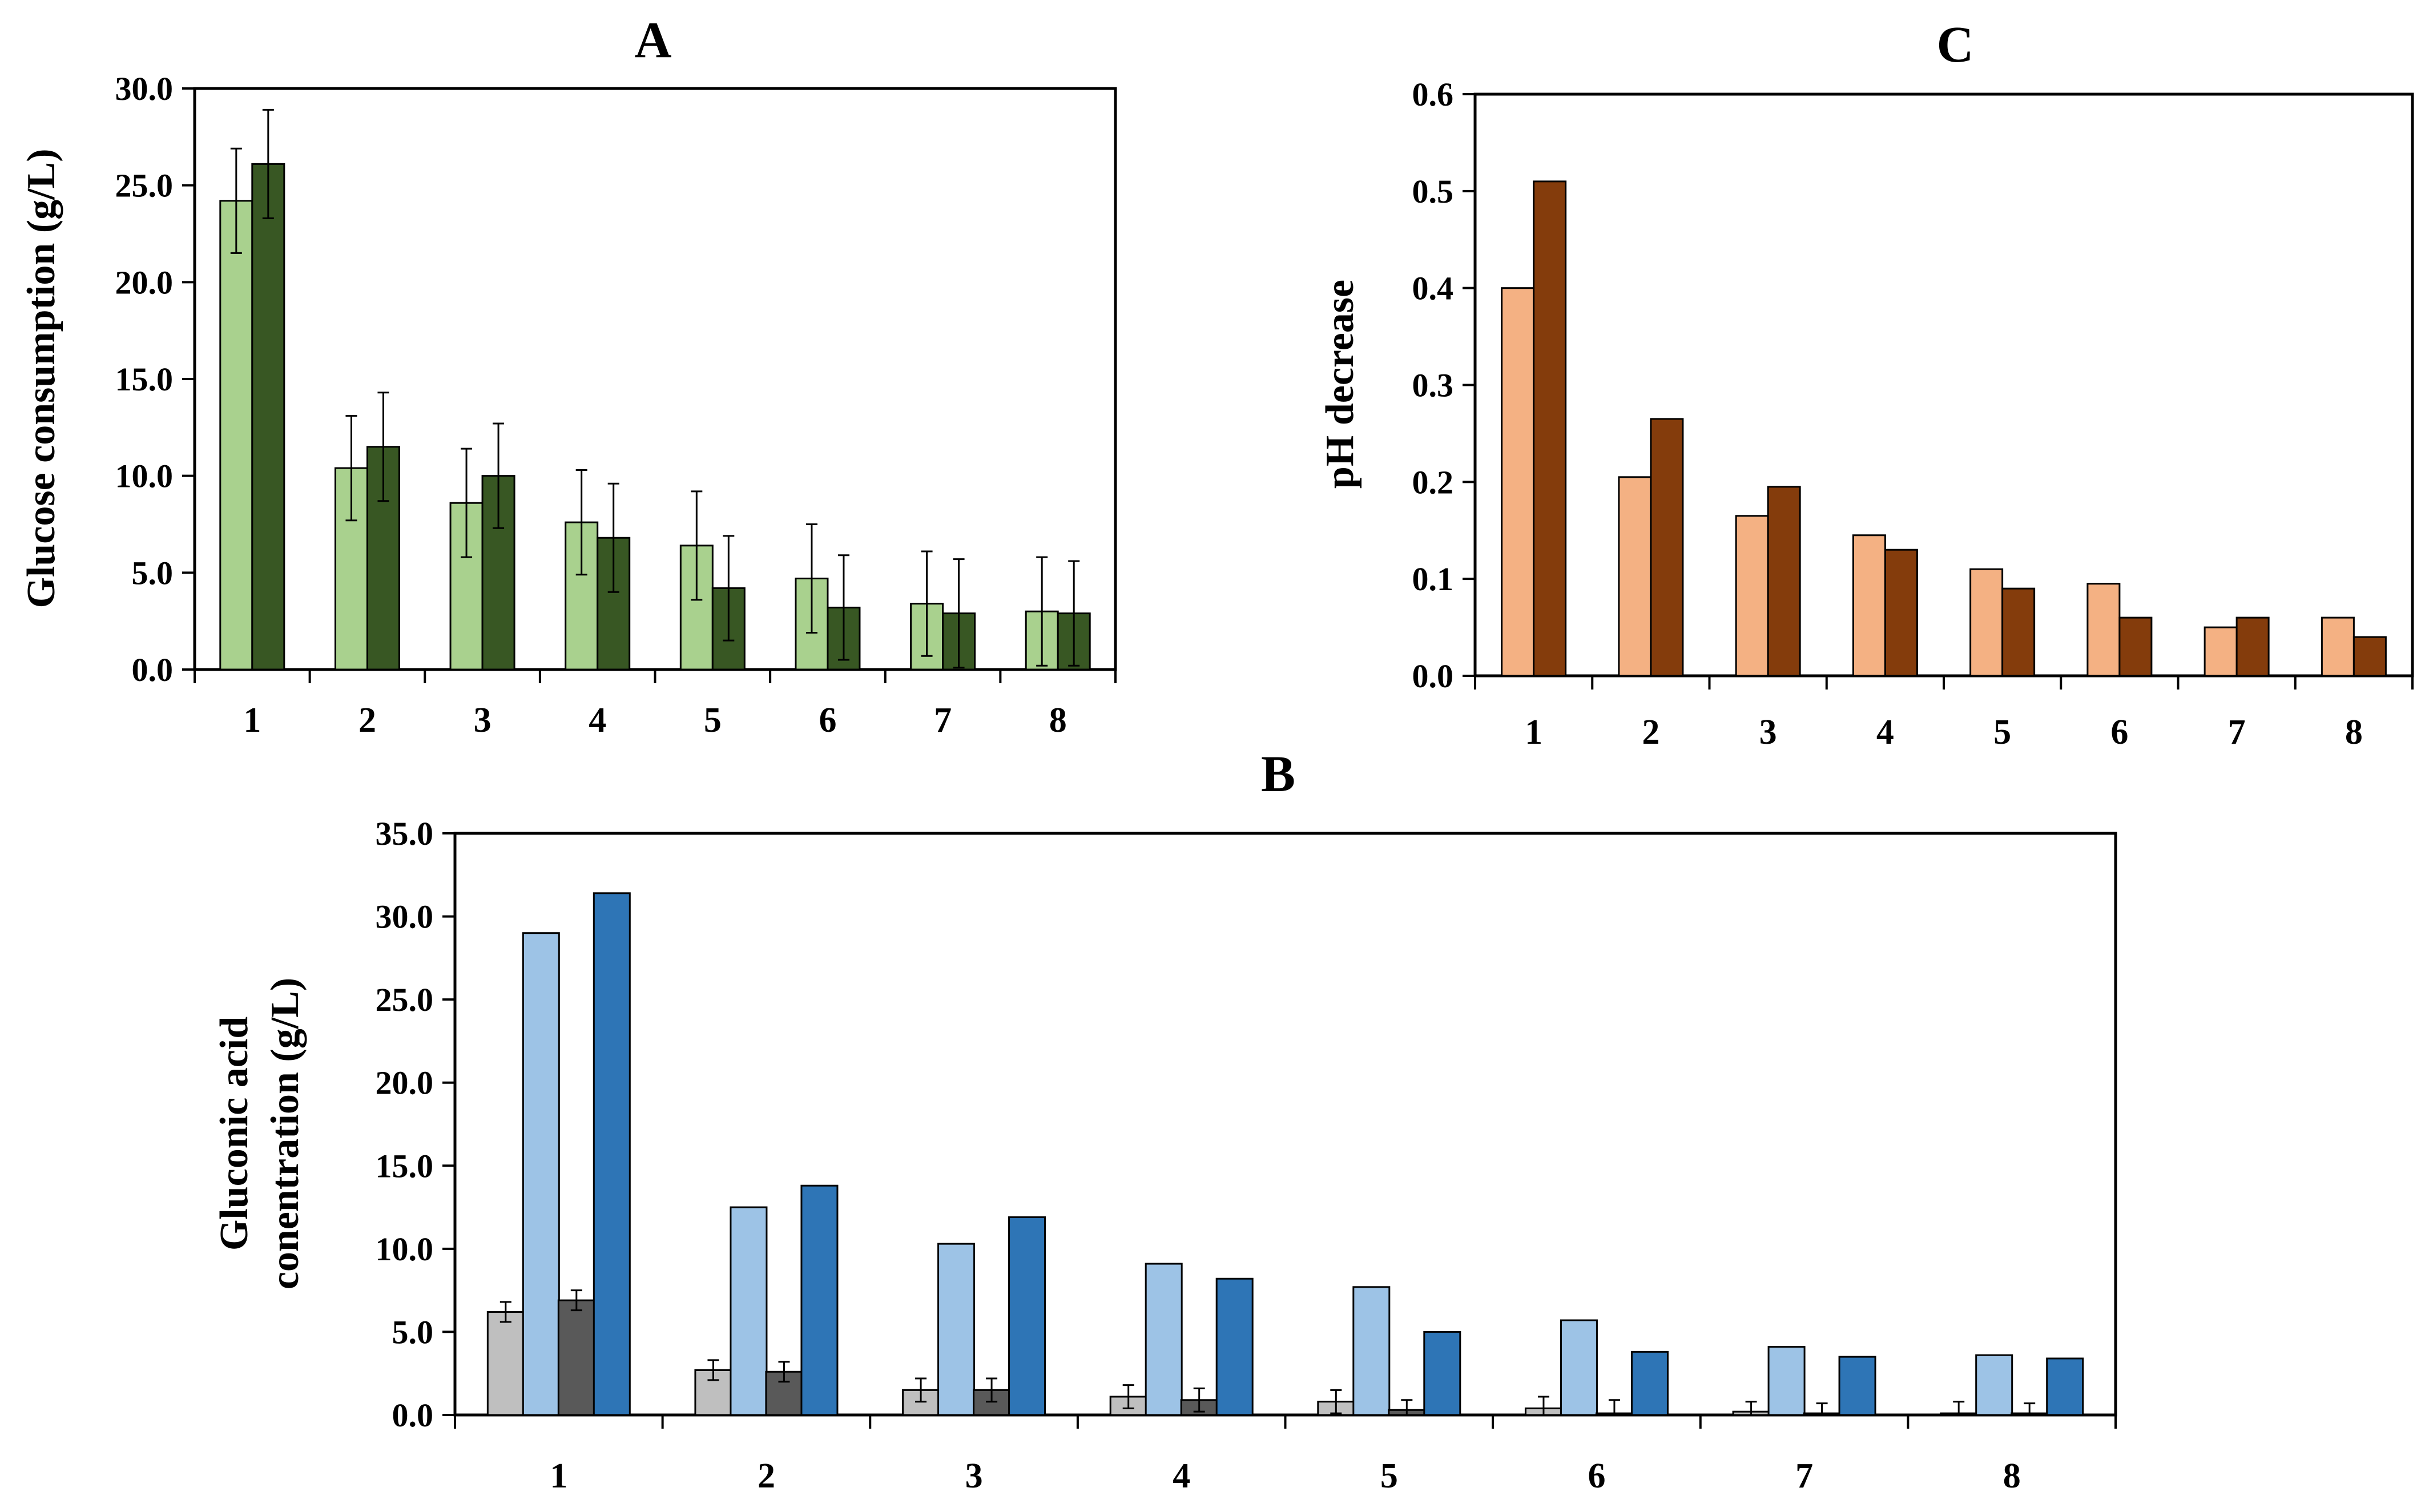 This screenshot has height=1512, width=2429. I want to click on panel-b-y-tick-label: 15.0, so click(405, 1165).